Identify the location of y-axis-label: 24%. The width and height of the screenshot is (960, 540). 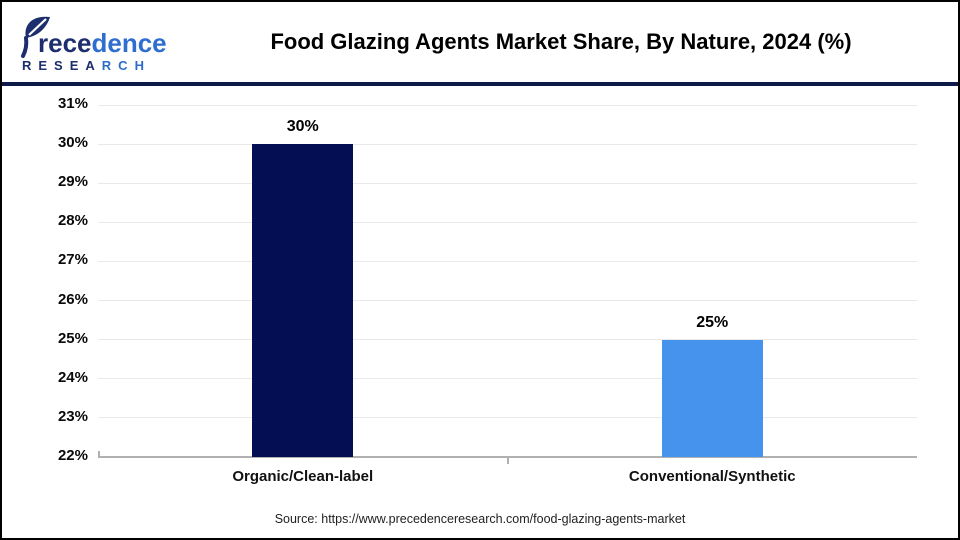
(72, 377).